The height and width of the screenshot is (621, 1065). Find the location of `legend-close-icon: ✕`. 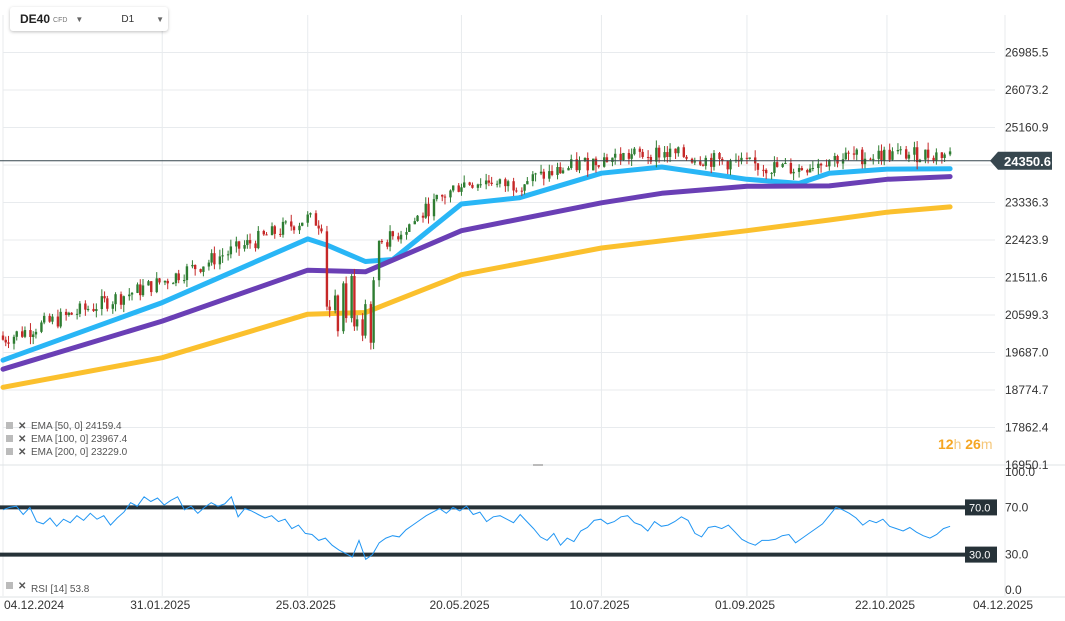

legend-close-icon: ✕ is located at coordinates (22, 426).